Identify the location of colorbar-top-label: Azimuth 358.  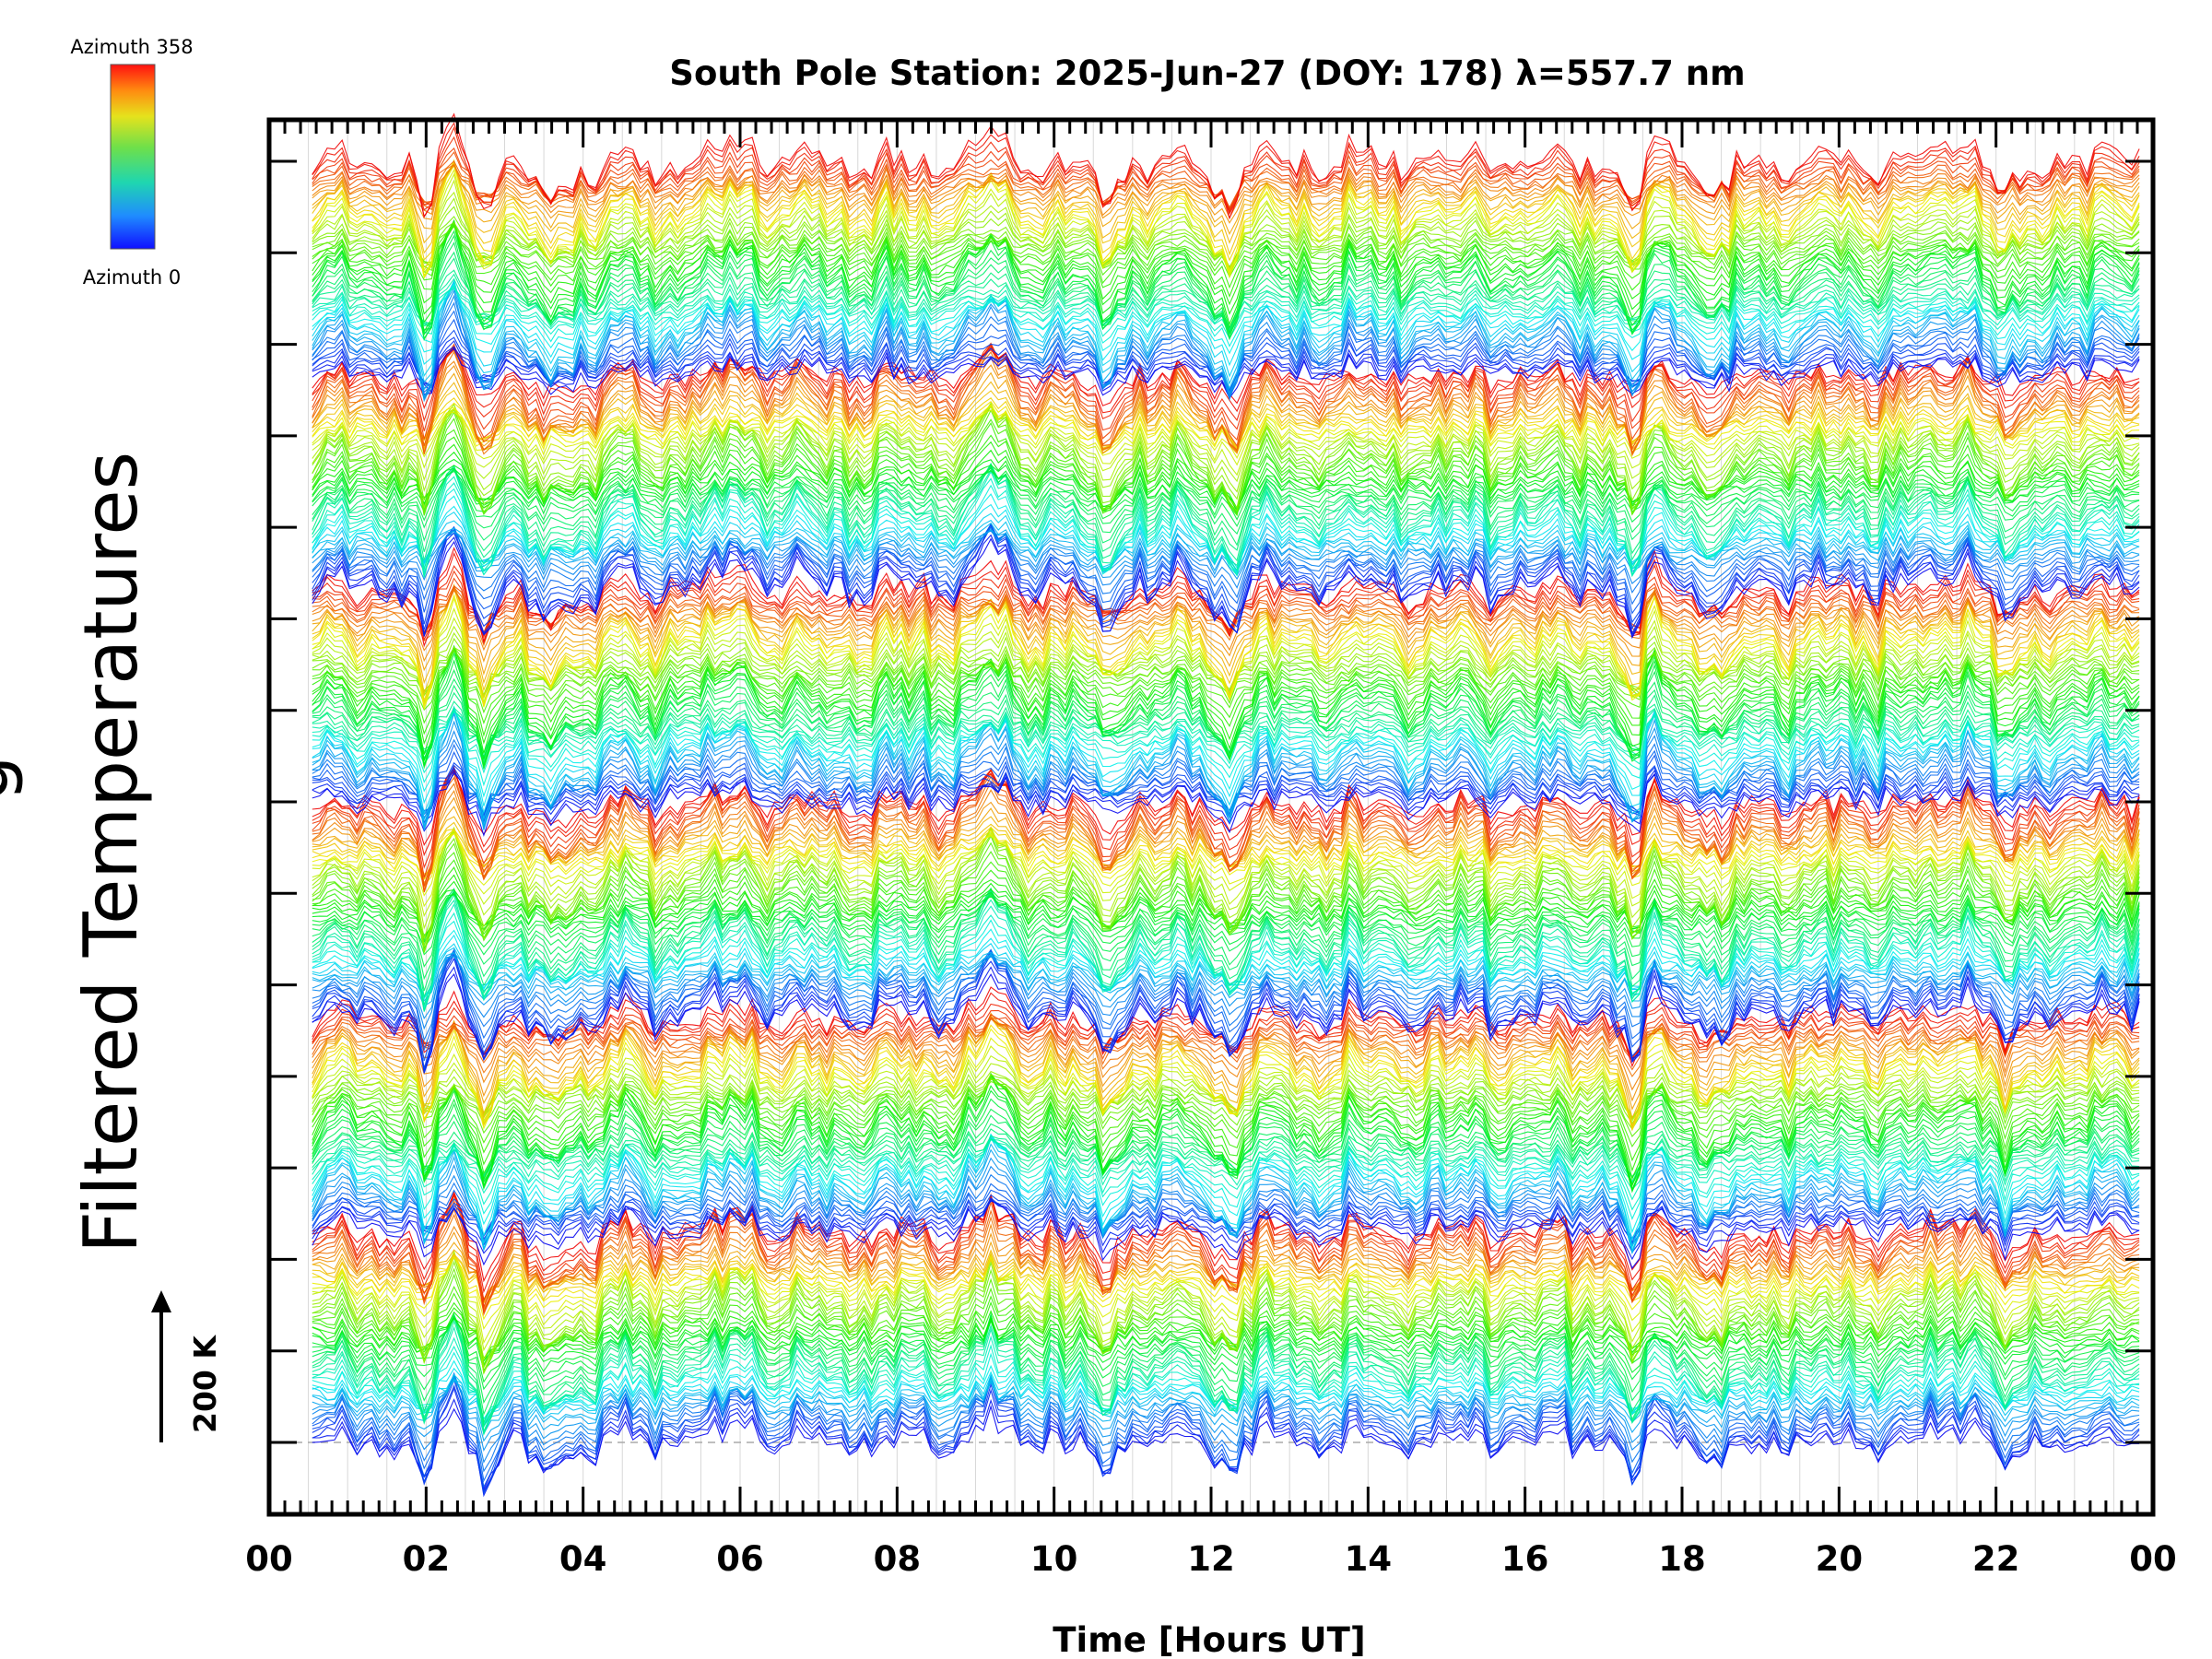
(131, 47).